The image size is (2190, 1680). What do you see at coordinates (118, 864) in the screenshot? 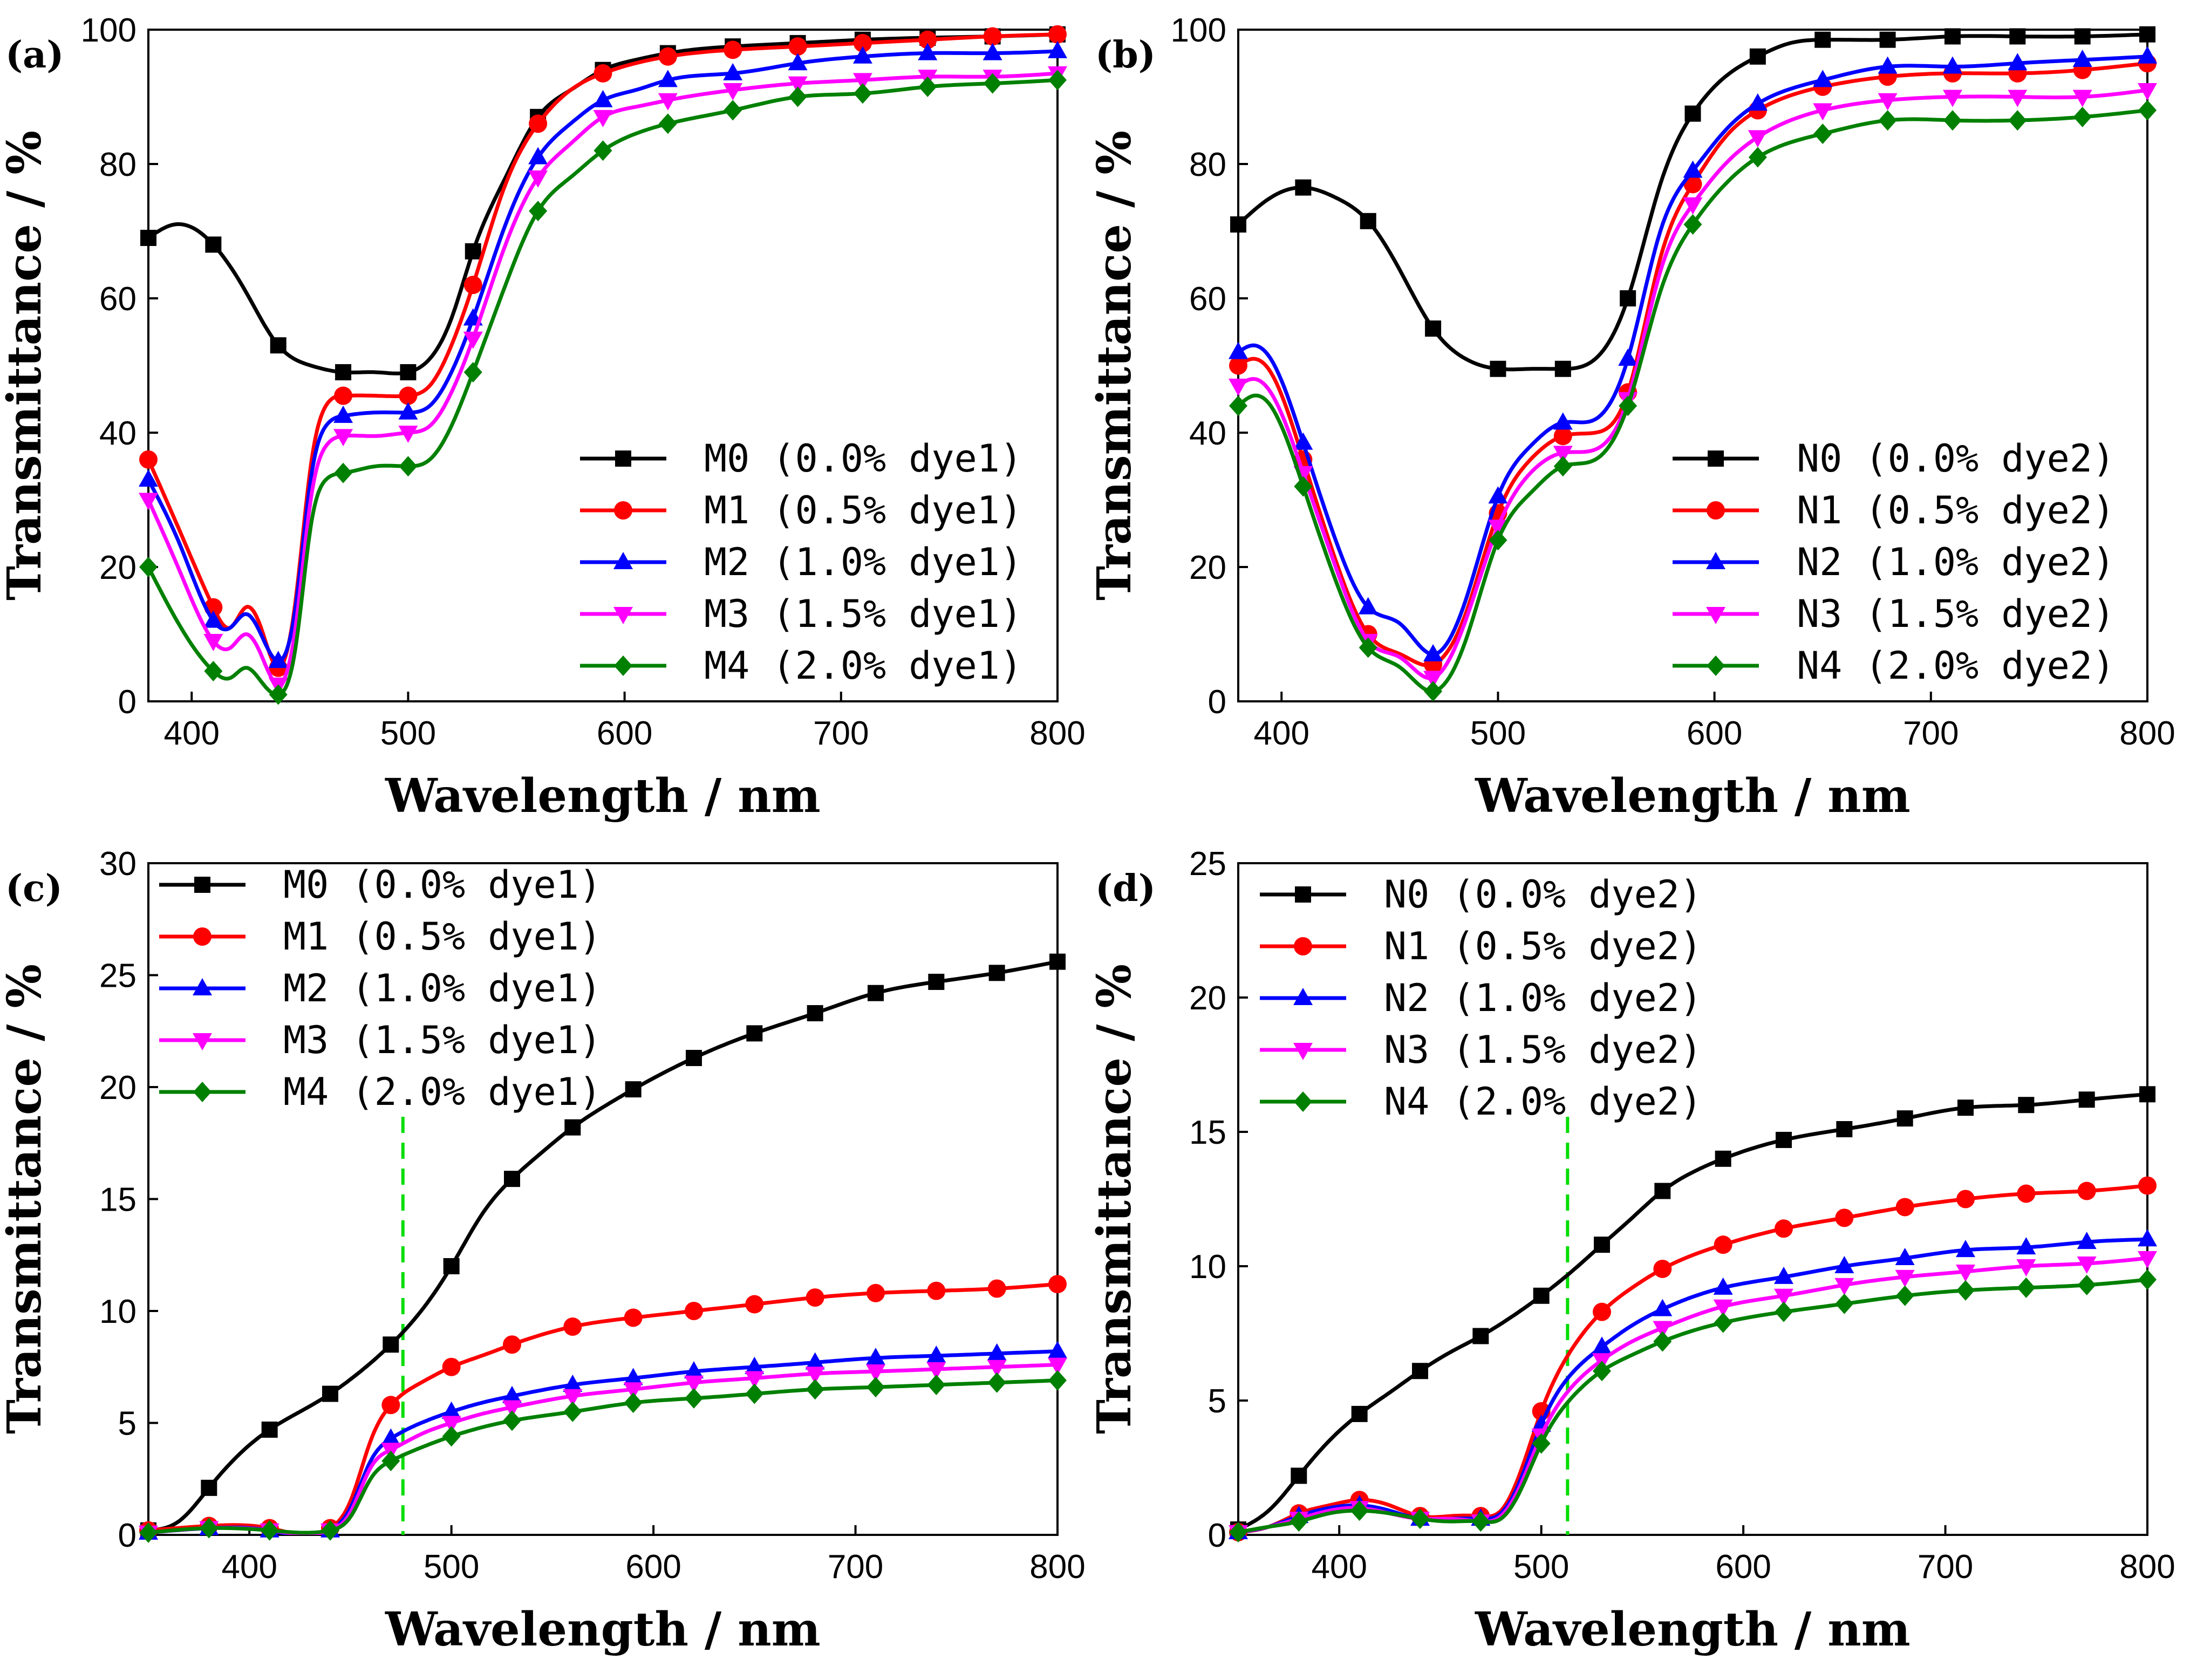
I see `y-tick-label: 30` at bounding box center [118, 864].